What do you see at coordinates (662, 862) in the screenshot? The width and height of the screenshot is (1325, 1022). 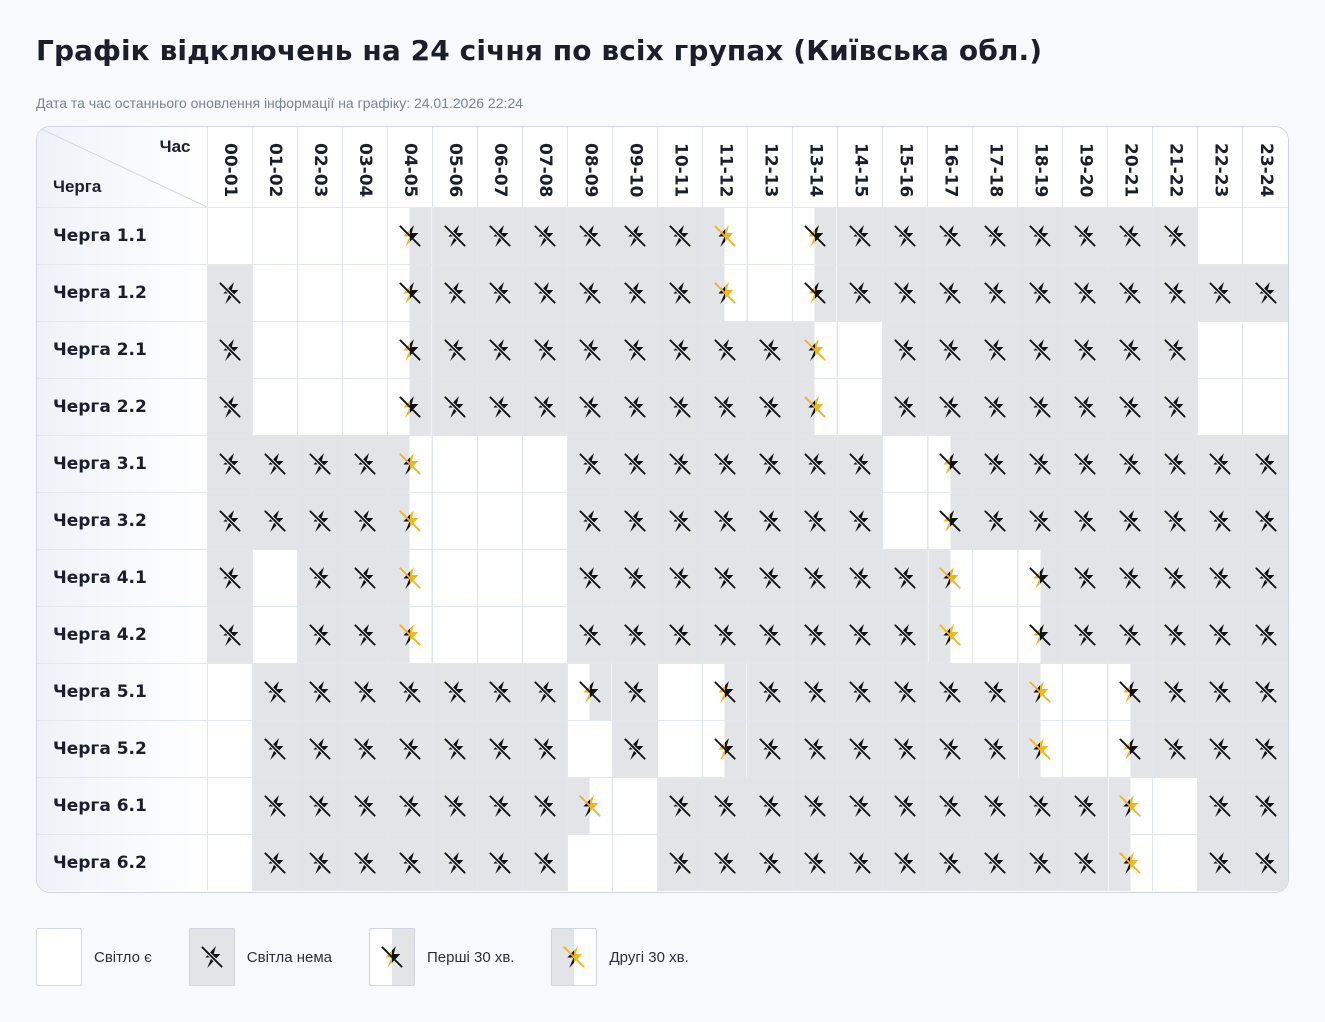 I see `queue-row: Черга 6.2` at bounding box center [662, 862].